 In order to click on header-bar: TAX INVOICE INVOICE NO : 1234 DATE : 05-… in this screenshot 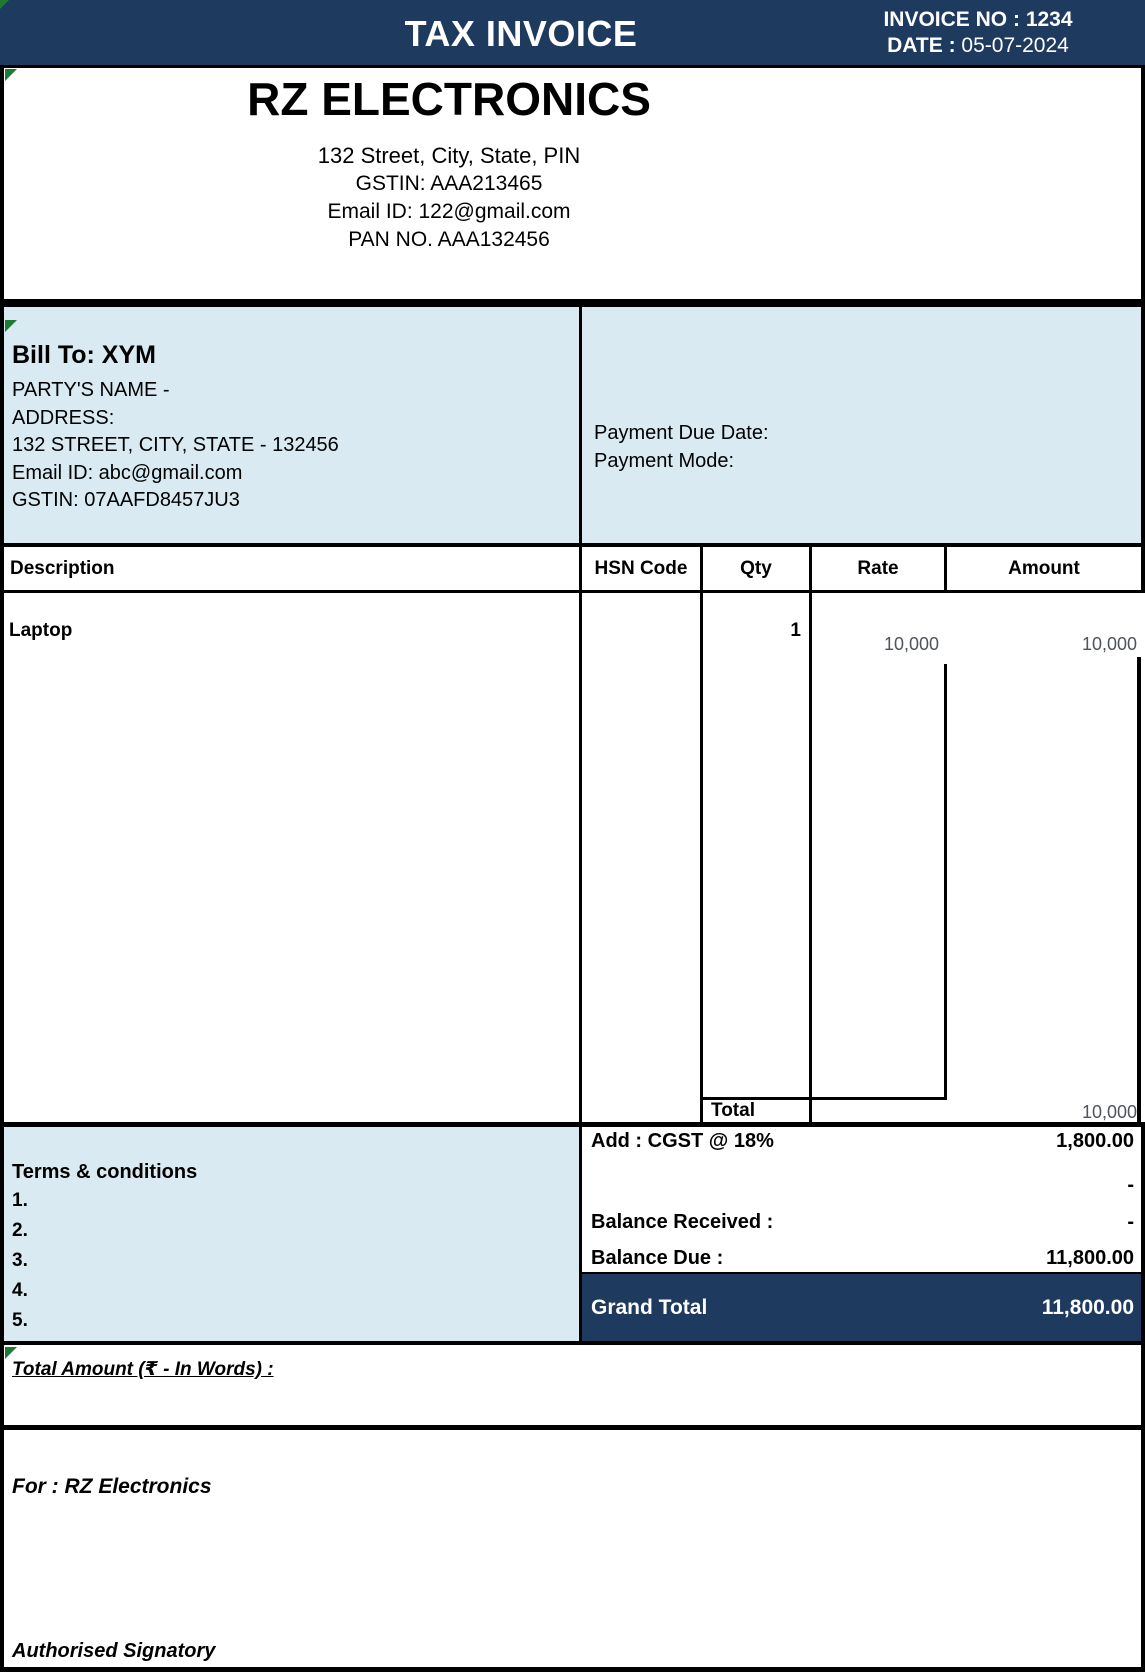, I will do `click(572, 34)`.